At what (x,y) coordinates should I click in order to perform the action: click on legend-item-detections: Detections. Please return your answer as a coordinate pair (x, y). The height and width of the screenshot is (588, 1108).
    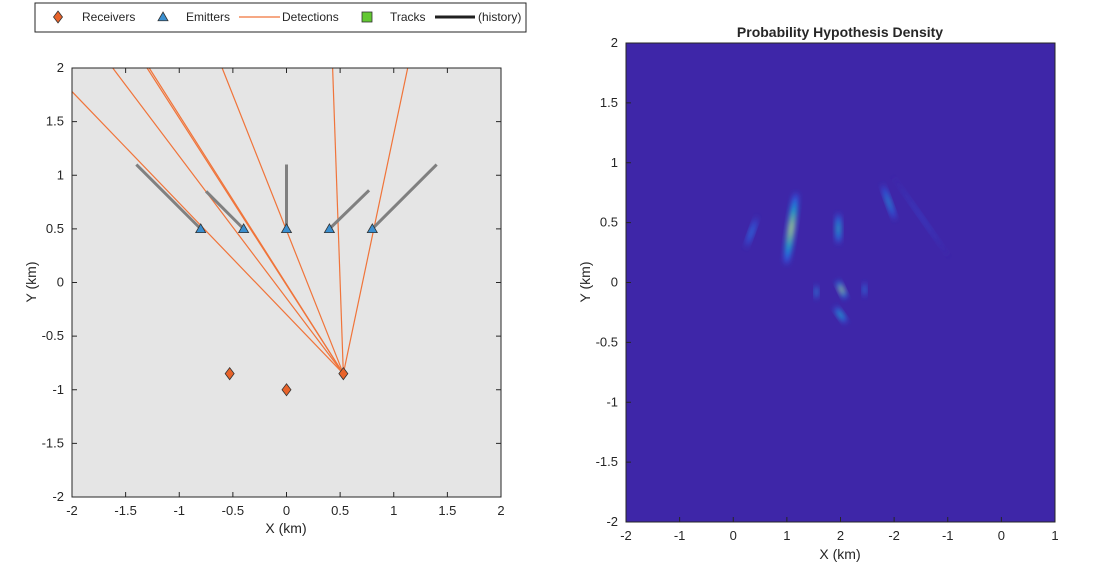
    Looking at the image, I should click on (289, 17).